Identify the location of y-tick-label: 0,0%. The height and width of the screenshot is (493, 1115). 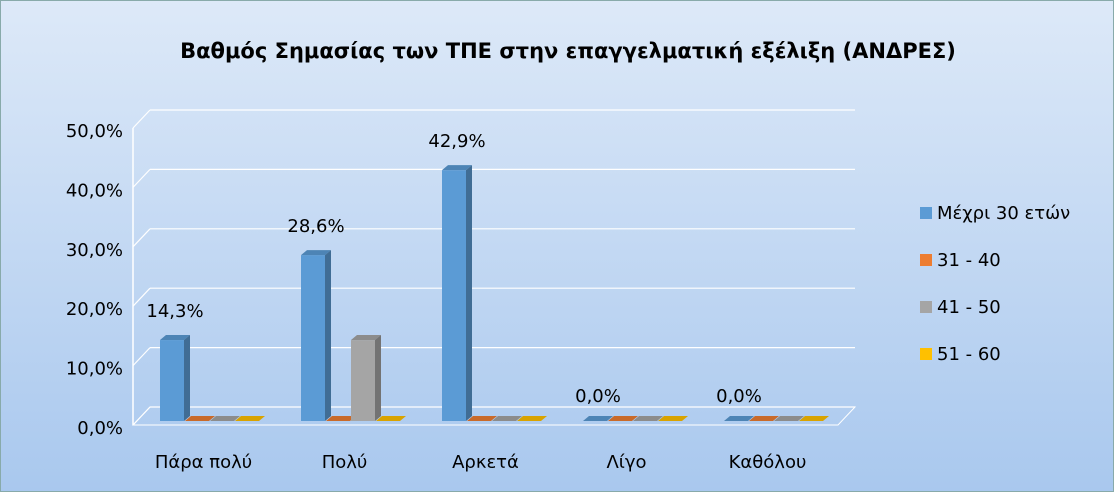
(100, 428).